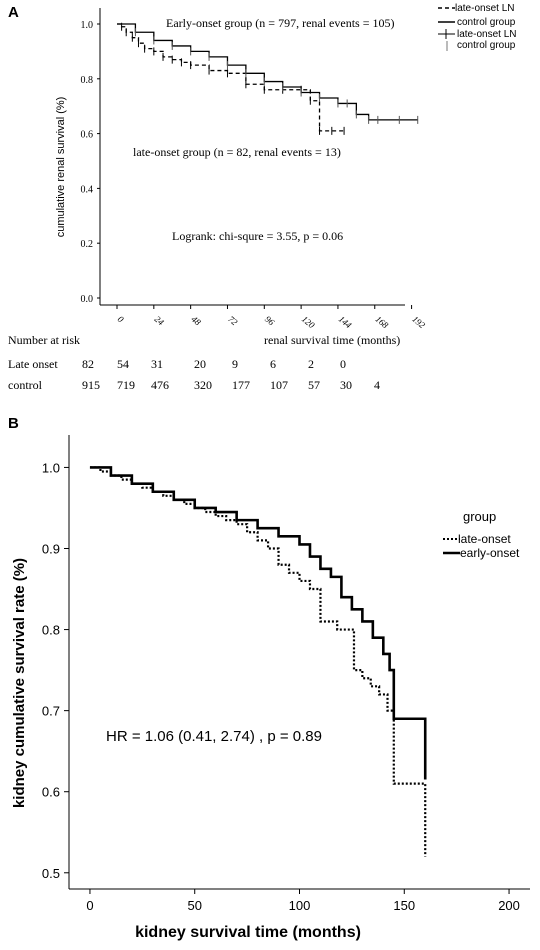  What do you see at coordinates (486, 34) in the screenshot?
I see `legend-a-item-3: late-onset LN` at bounding box center [486, 34].